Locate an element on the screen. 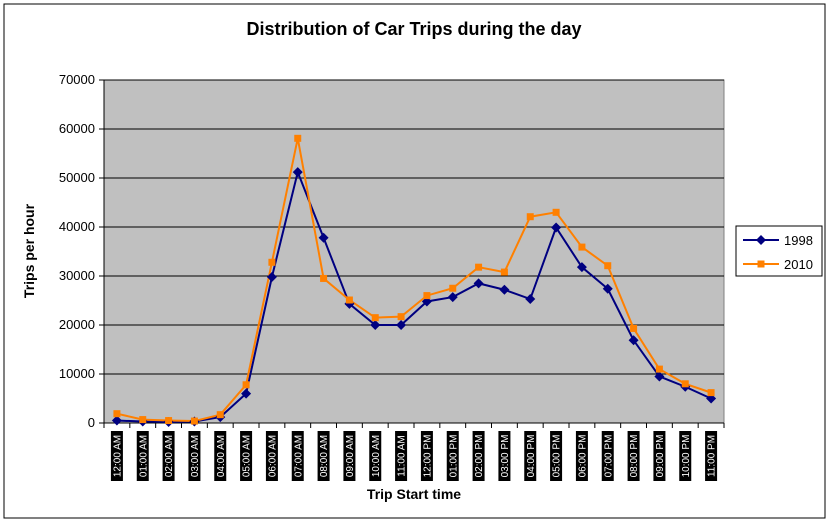  x-tick-label-text: 01:00 PM is located at coordinates (453, 456).